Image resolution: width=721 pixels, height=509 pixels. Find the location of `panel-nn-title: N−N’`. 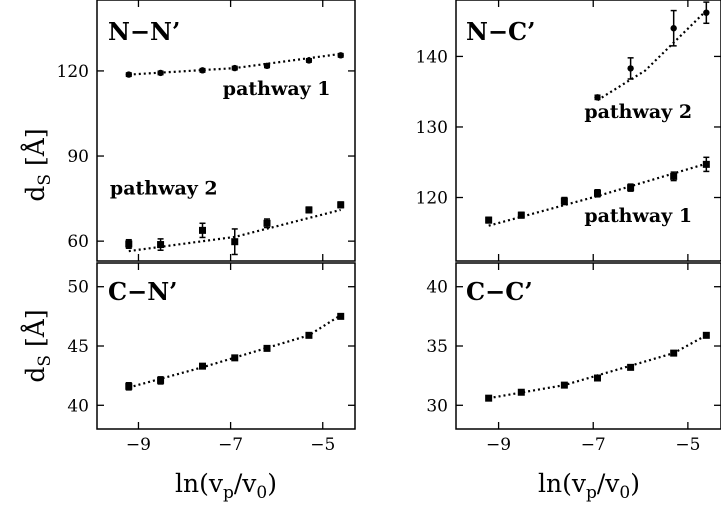

panel-nn-title: N−N’ is located at coordinates (144, 31).